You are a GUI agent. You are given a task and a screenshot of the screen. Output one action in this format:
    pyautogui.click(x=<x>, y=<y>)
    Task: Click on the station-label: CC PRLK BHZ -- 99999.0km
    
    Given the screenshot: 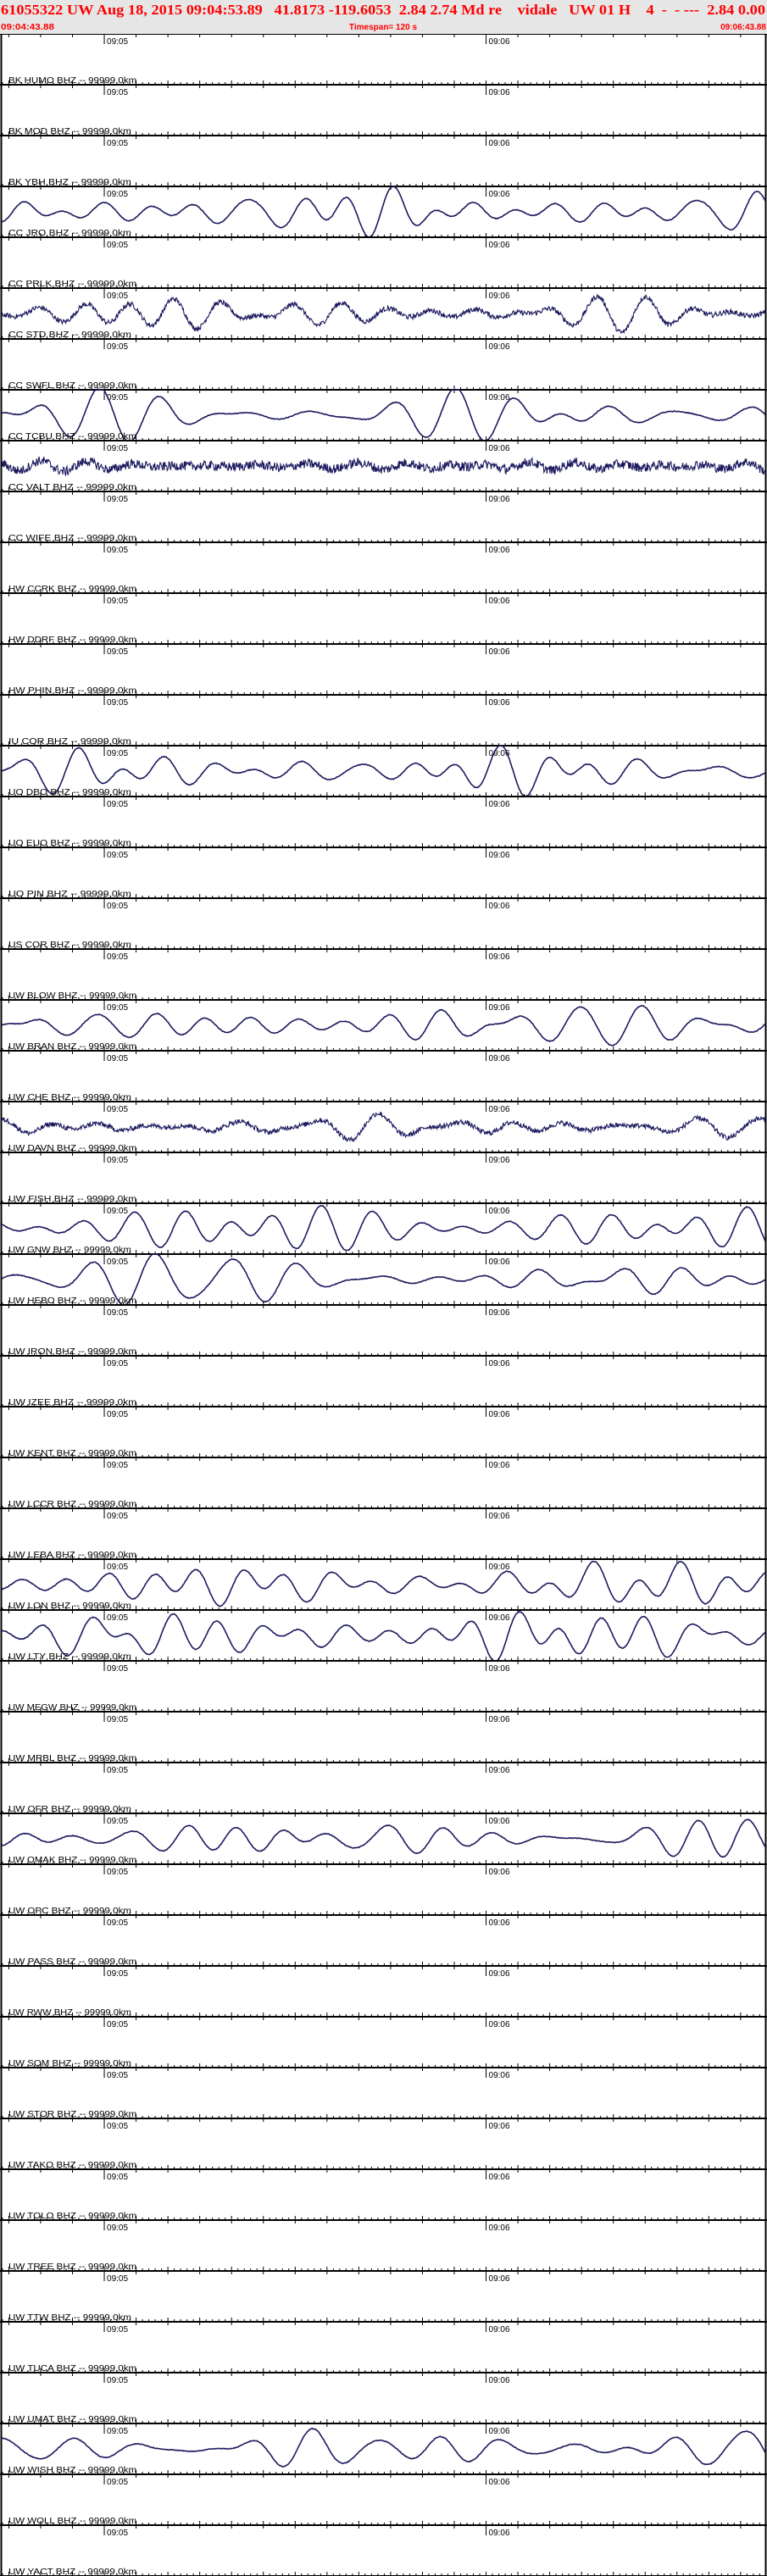 What is the action you would take?
    pyautogui.click(x=72, y=284)
    